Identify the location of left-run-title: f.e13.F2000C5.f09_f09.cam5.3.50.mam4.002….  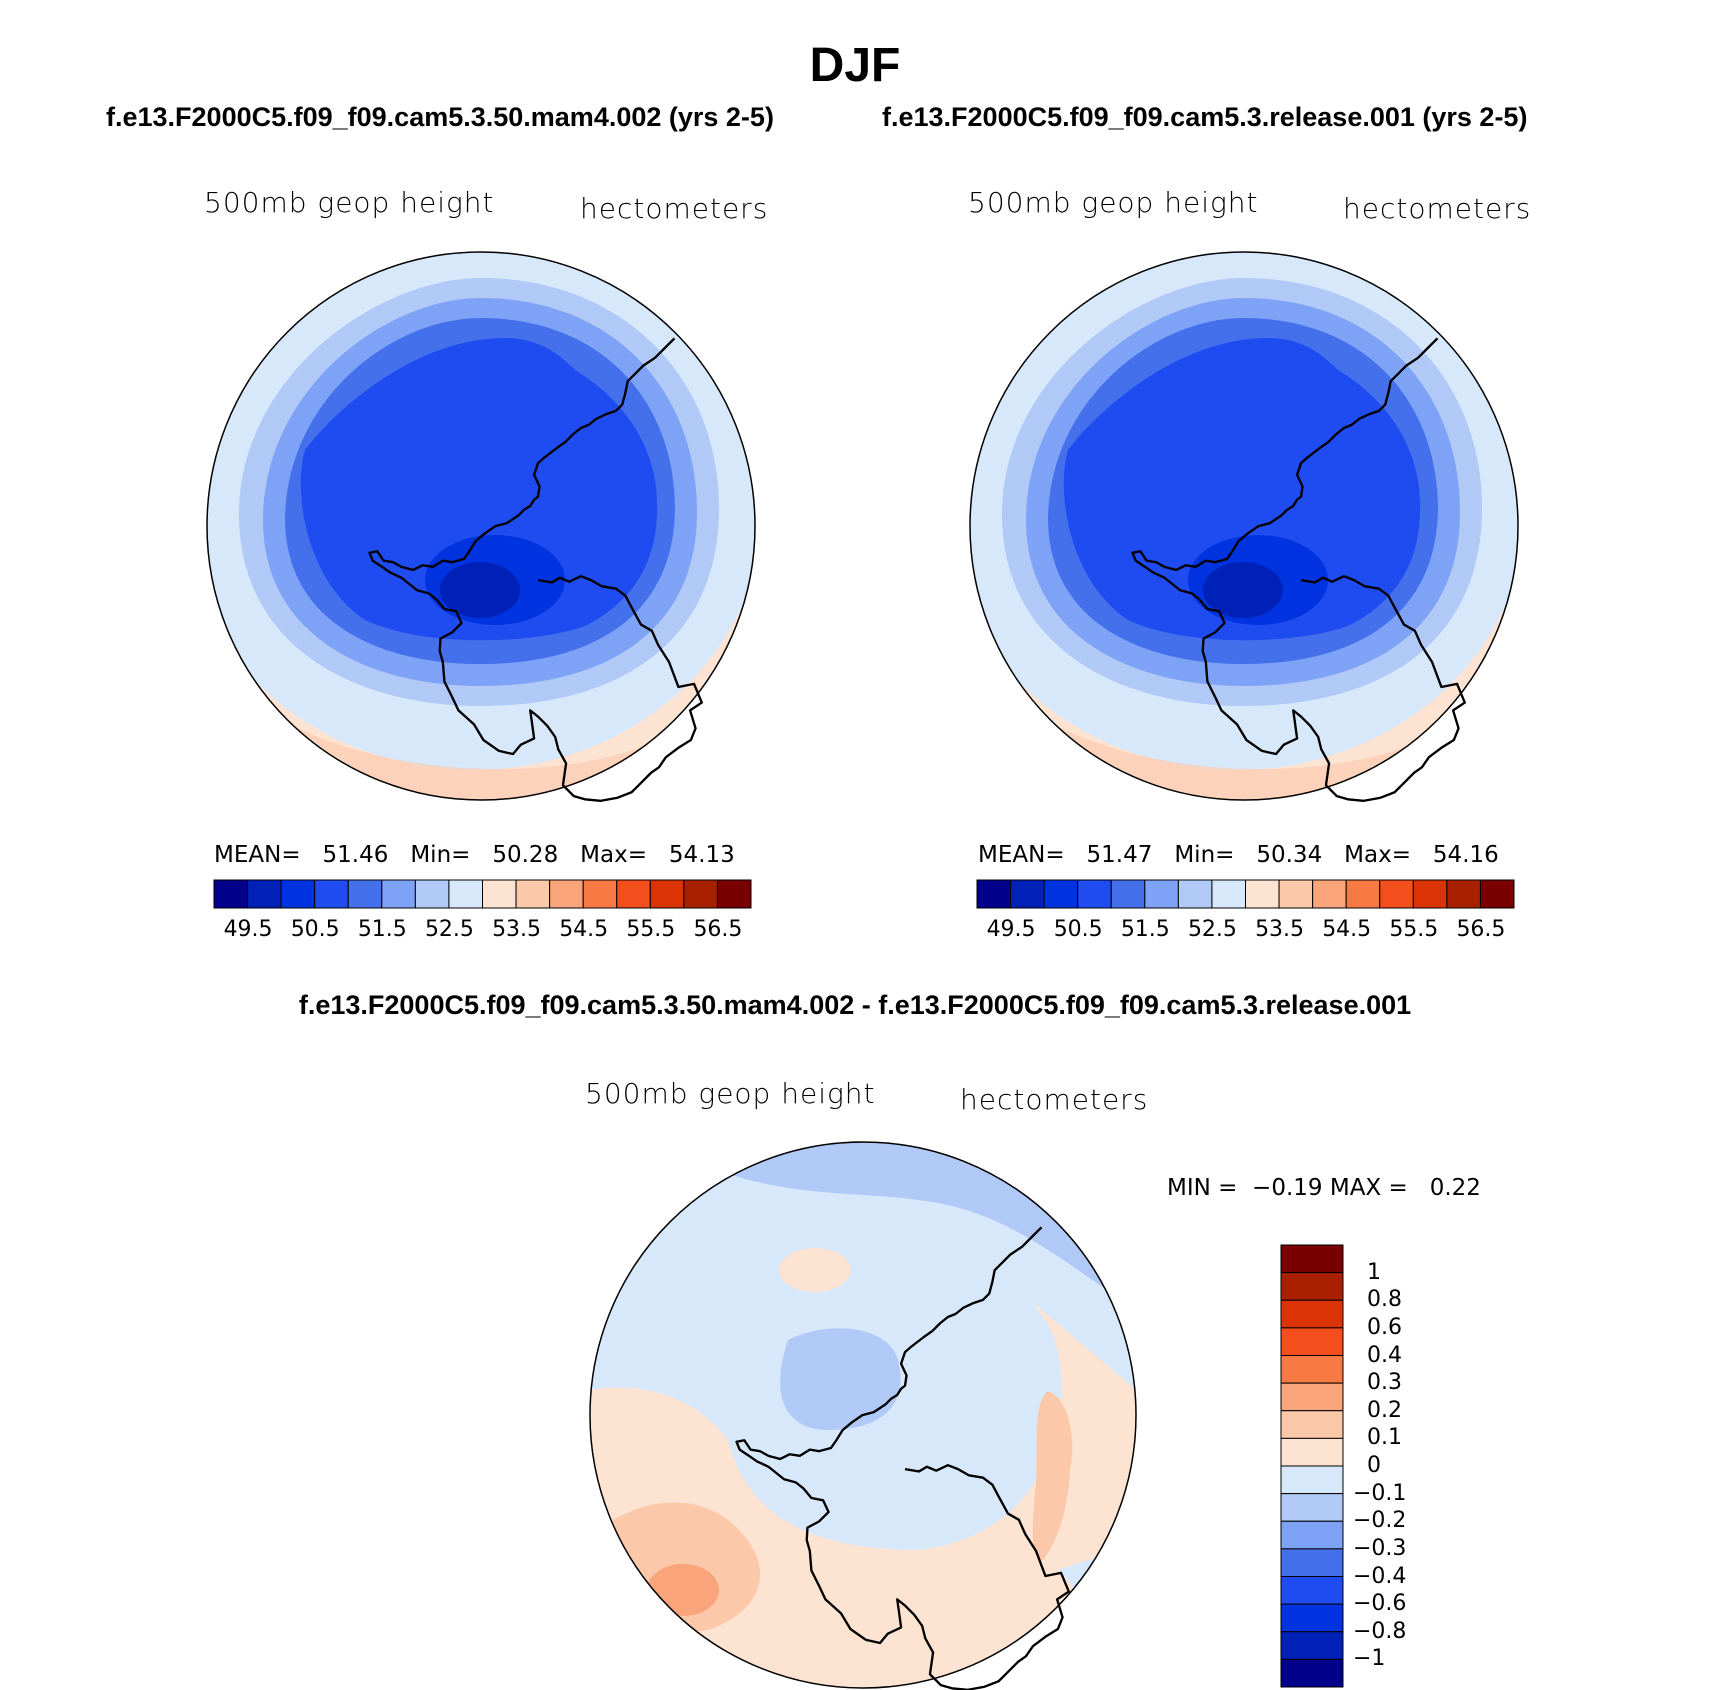
(440, 117).